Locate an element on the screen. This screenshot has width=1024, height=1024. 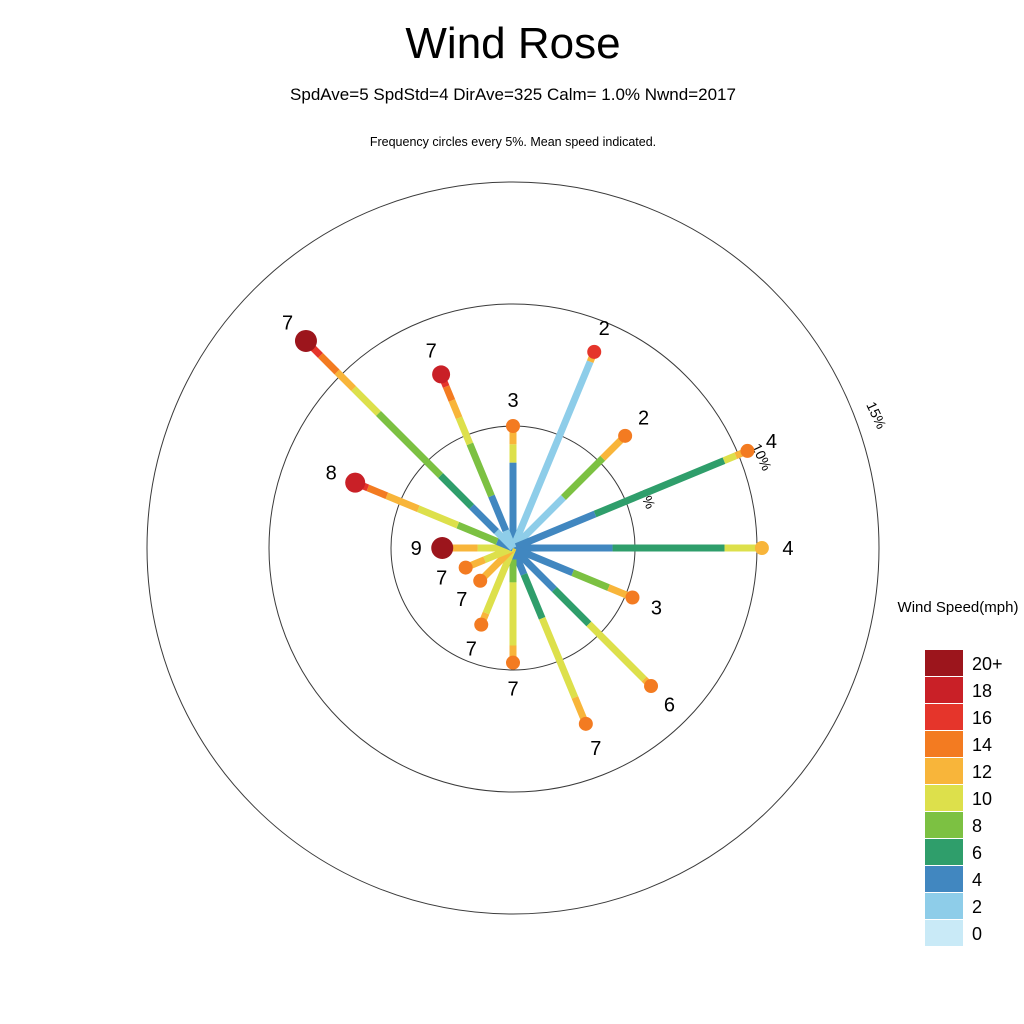
legend-entry-12: 12 is located at coordinates (958, 771).